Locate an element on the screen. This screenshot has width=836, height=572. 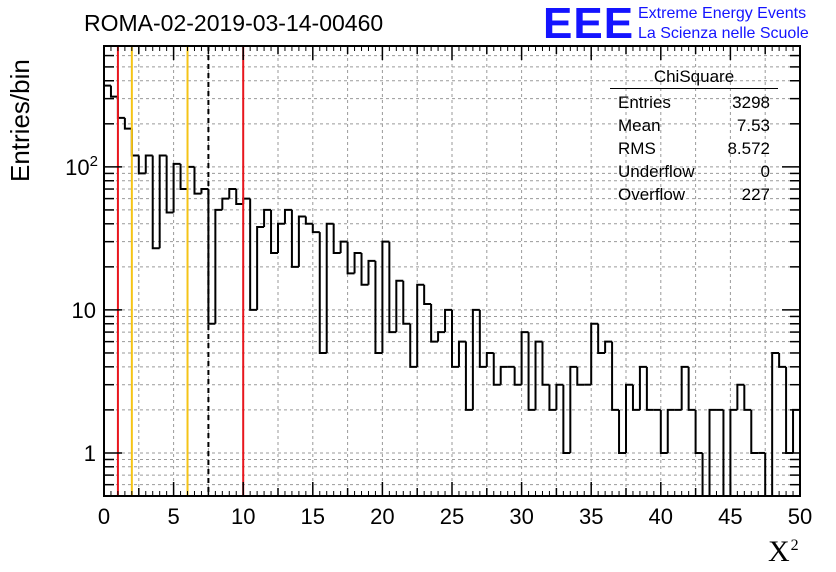
stats-title: ChiSquare is located at coordinates (694, 77).